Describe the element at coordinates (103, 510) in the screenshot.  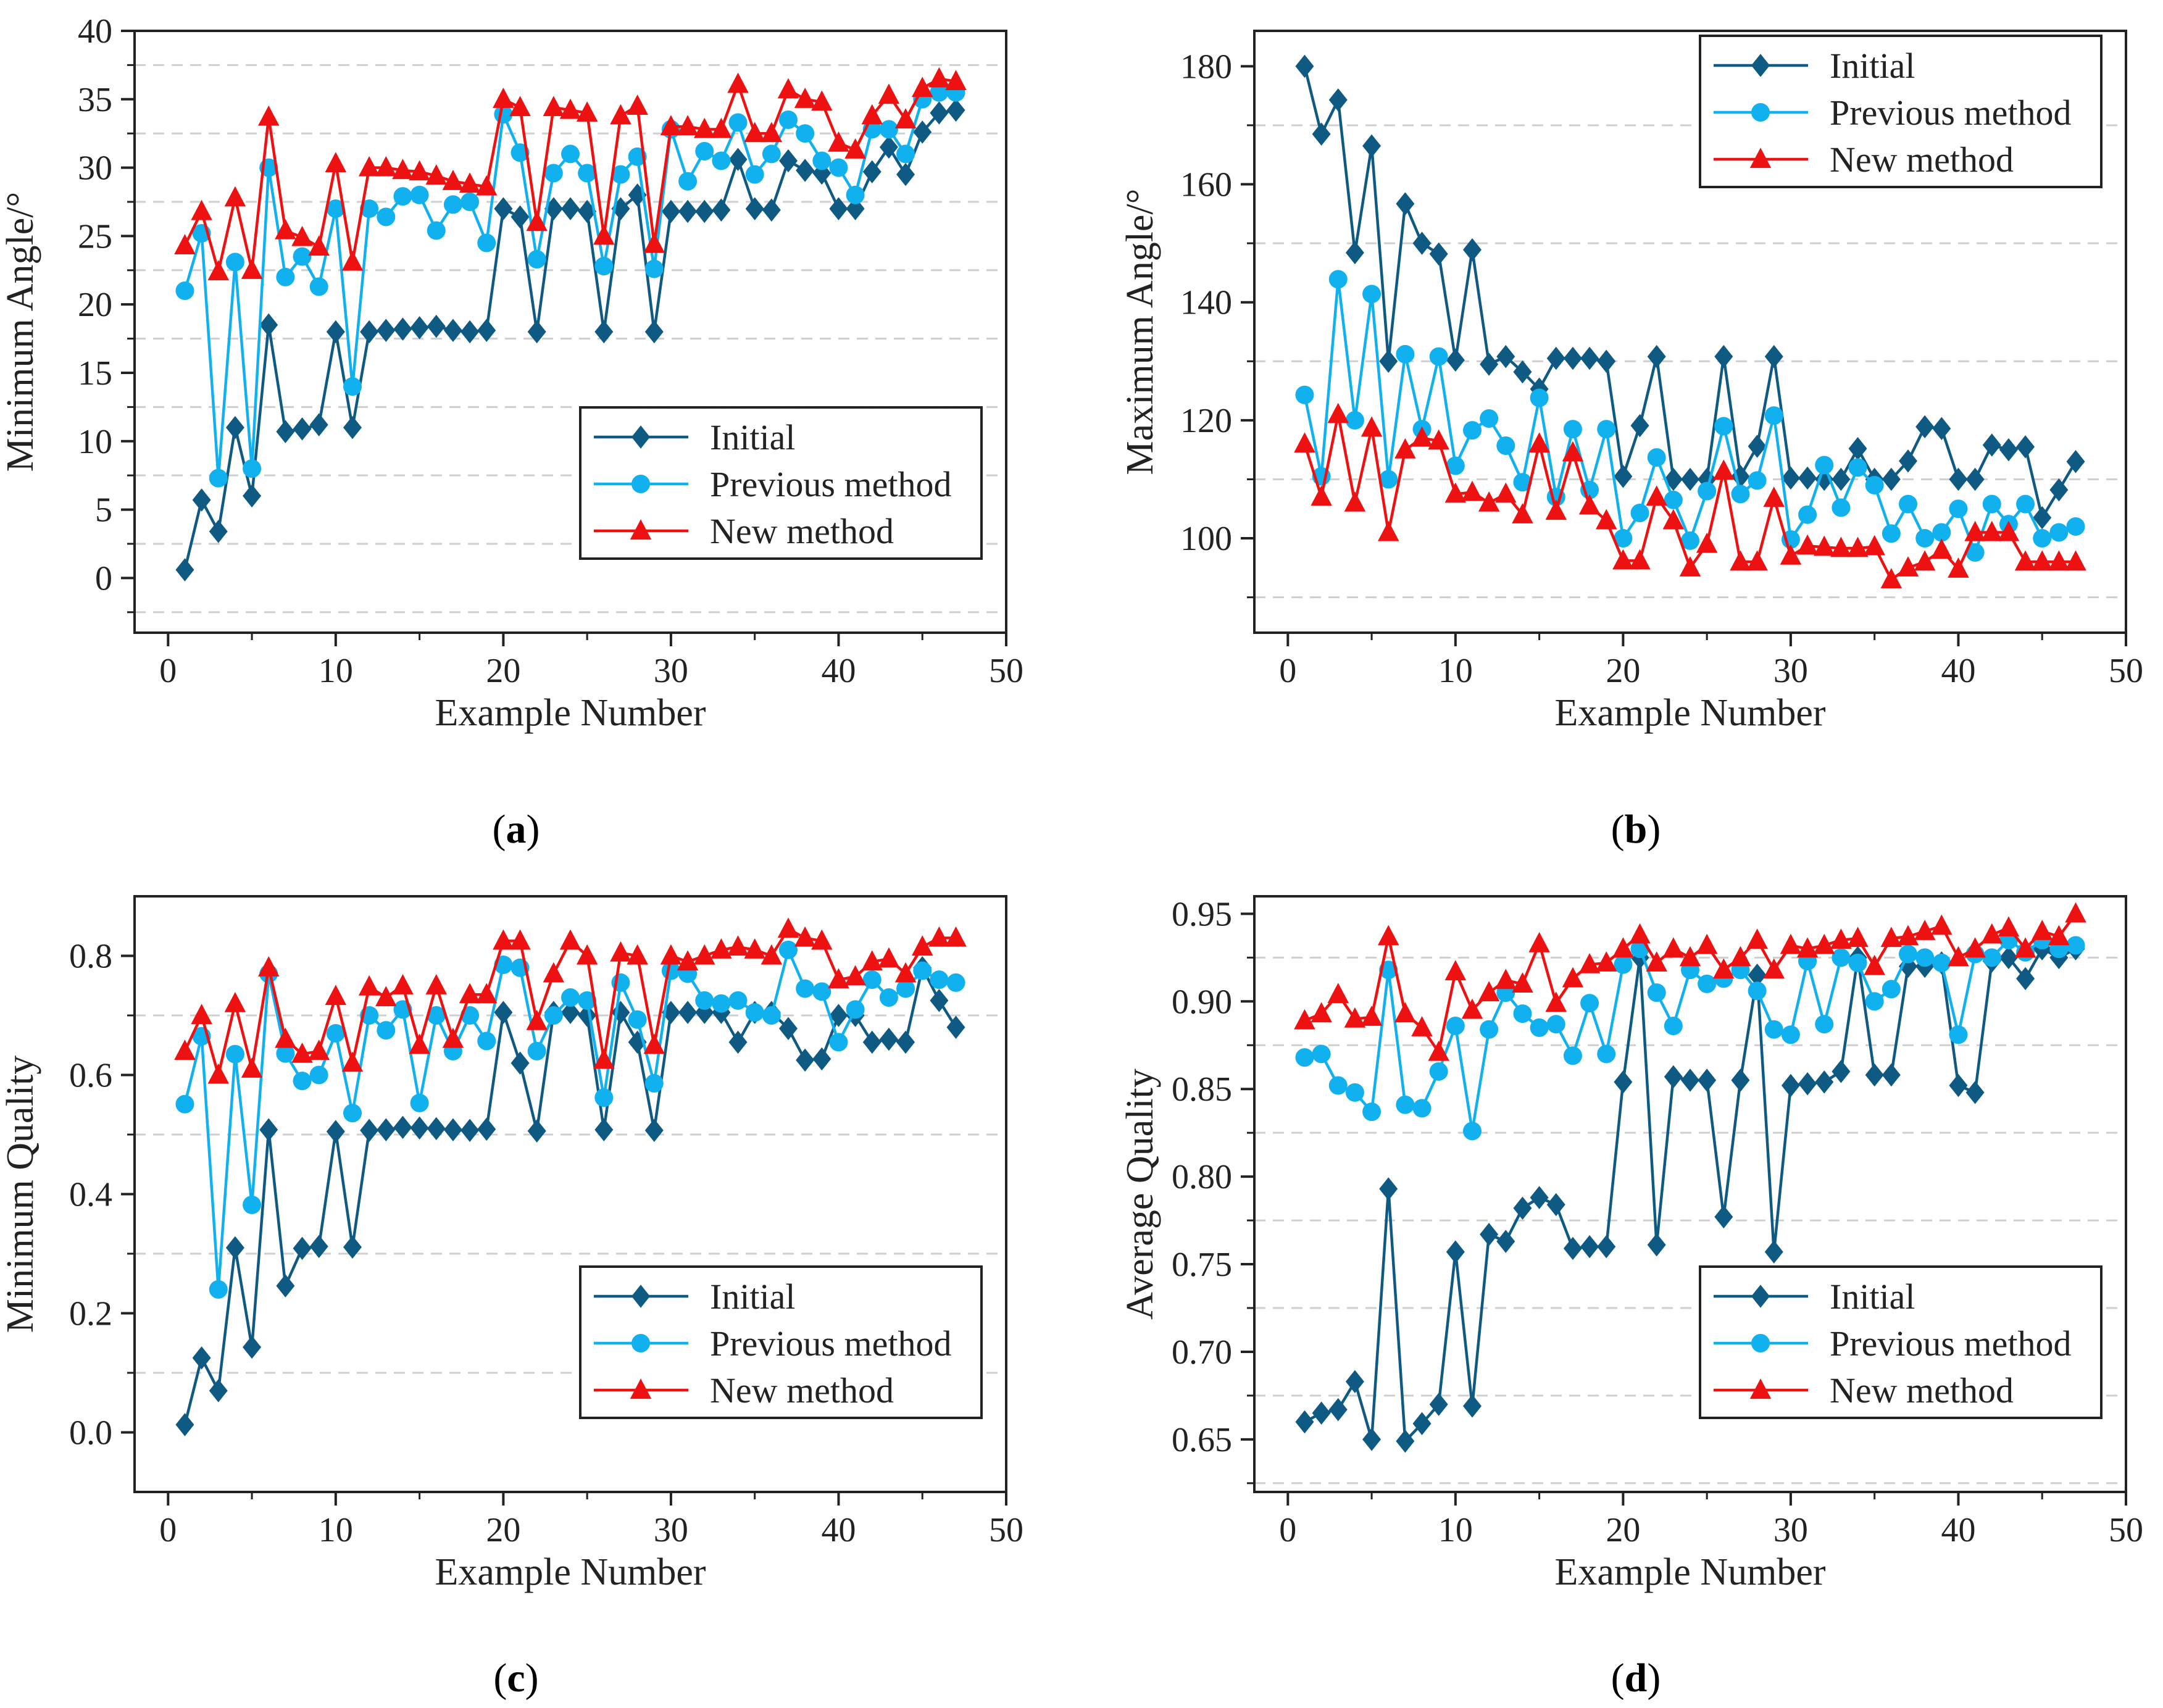
I see `y-tick-label: 5` at that location.